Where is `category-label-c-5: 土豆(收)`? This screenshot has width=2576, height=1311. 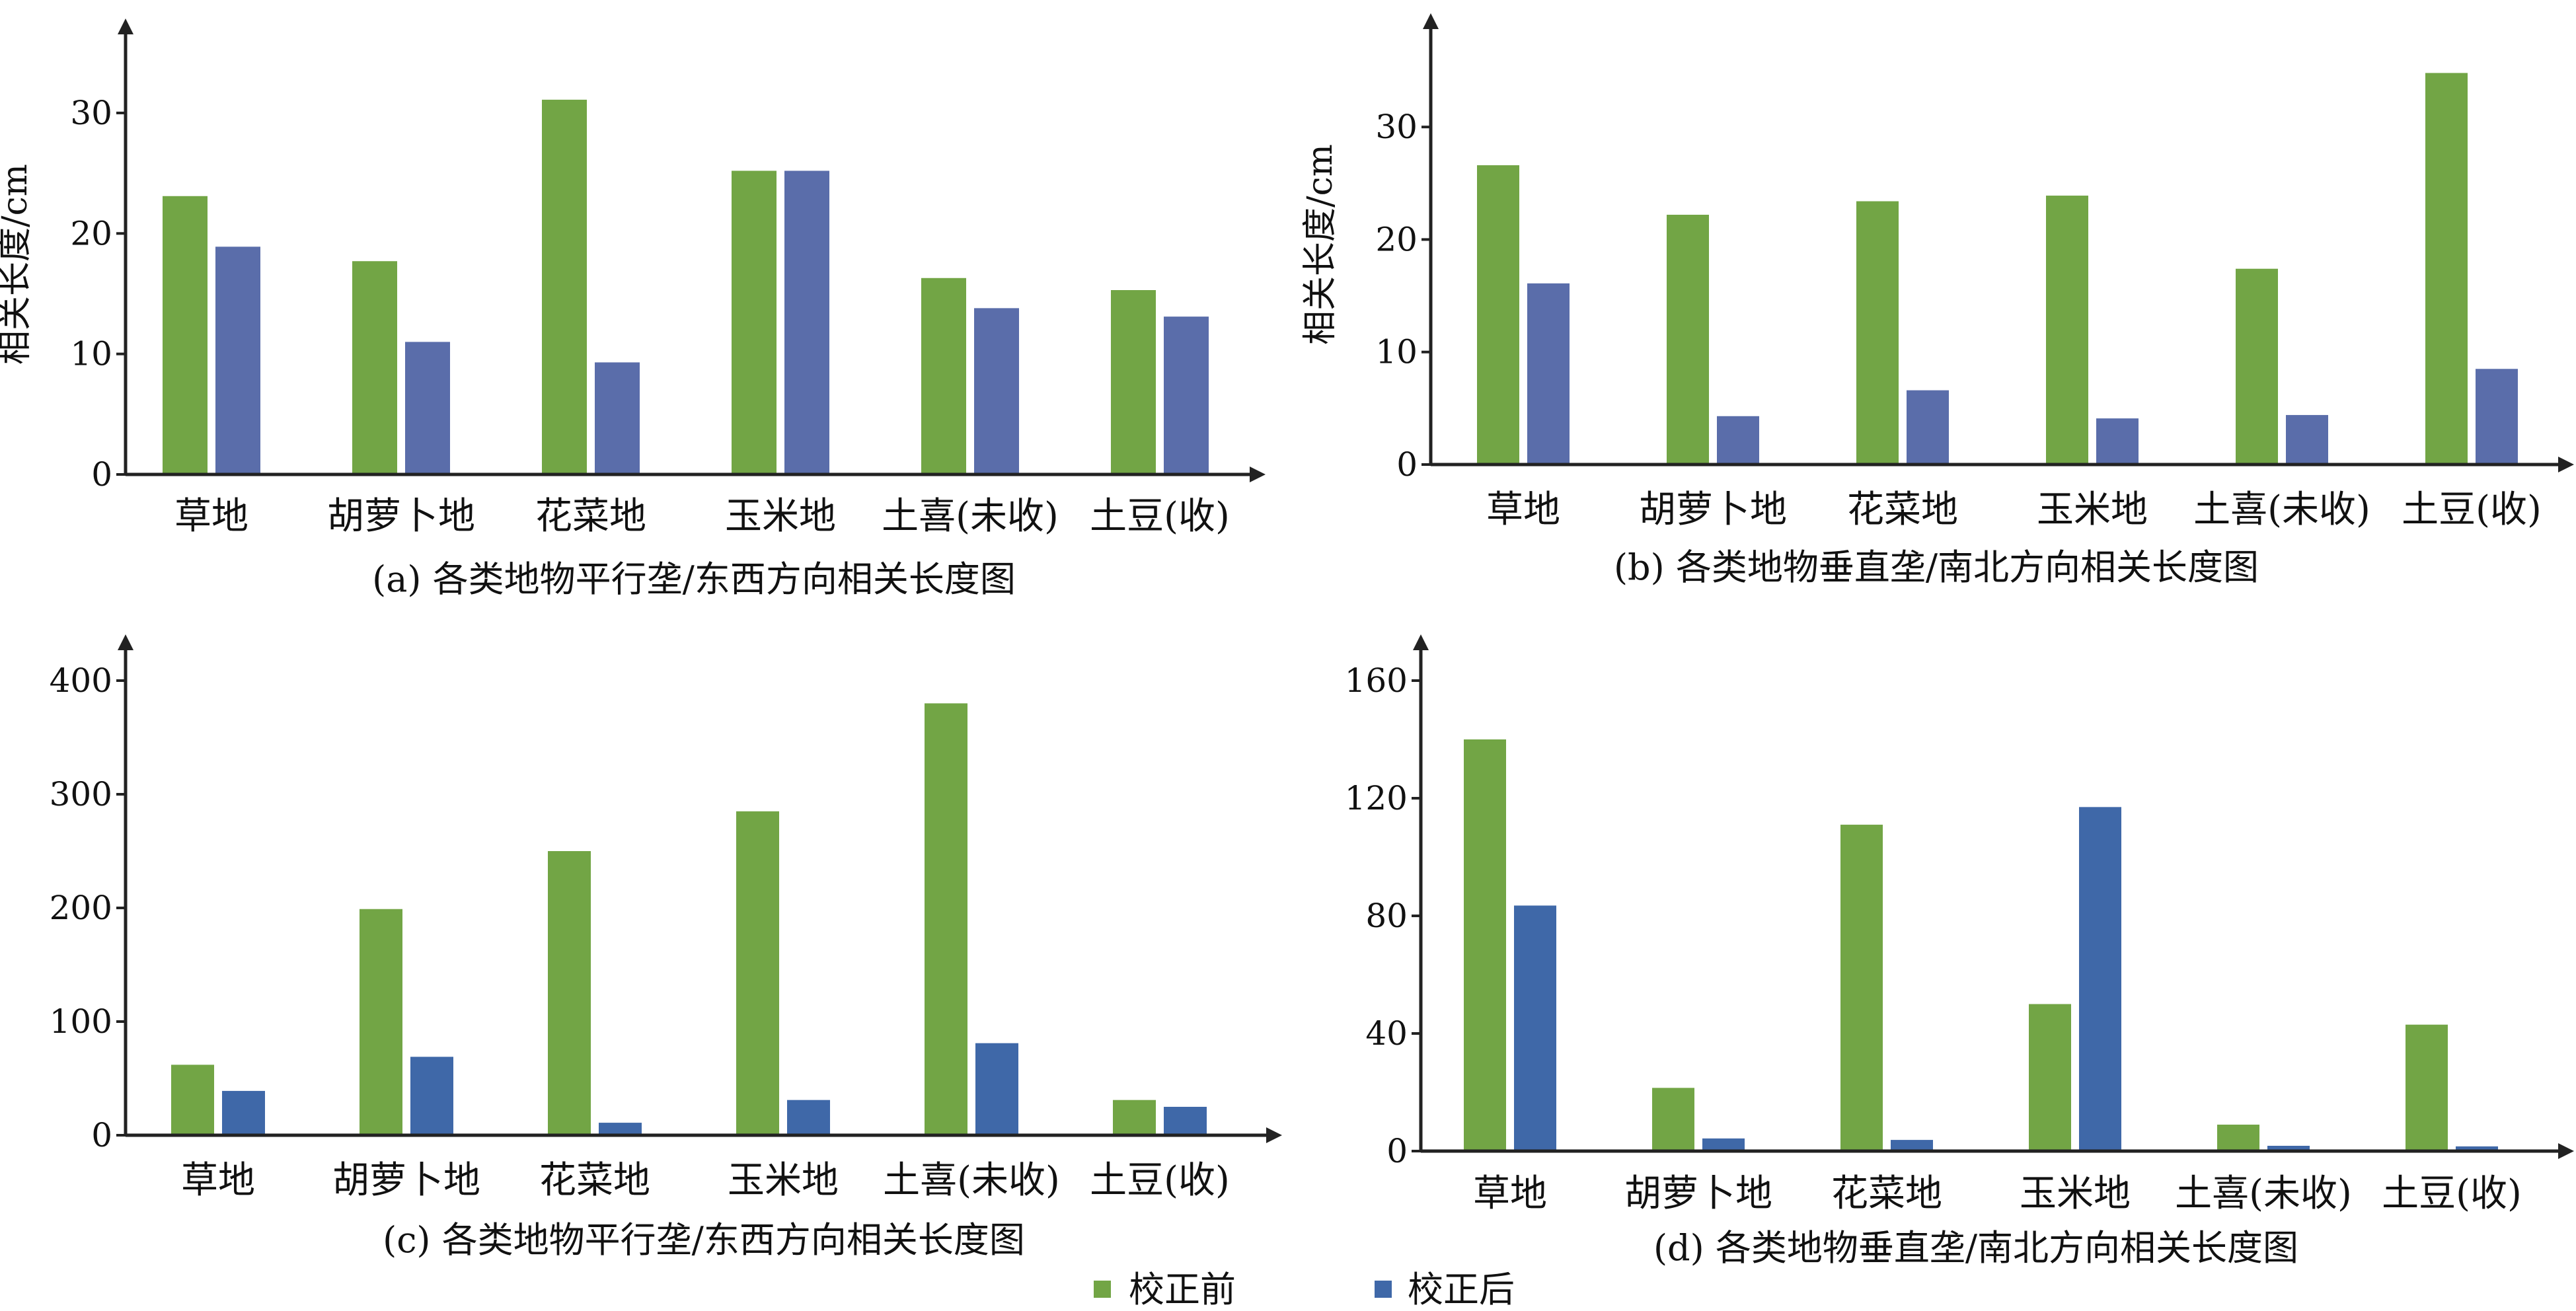
category-label-c-5: 土豆(收) is located at coordinates (1160, 1180).